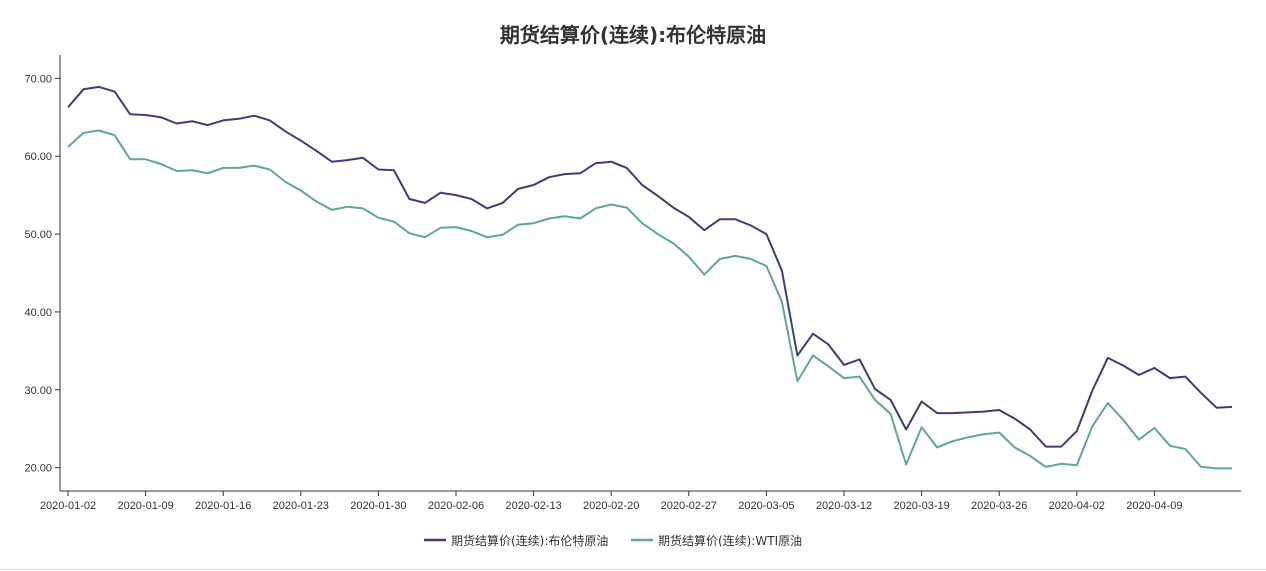  What do you see at coordinates (145, 506) in the screenshot?
I see `x-tick-label: 2020-01-09` at bounding box center [145, 506].